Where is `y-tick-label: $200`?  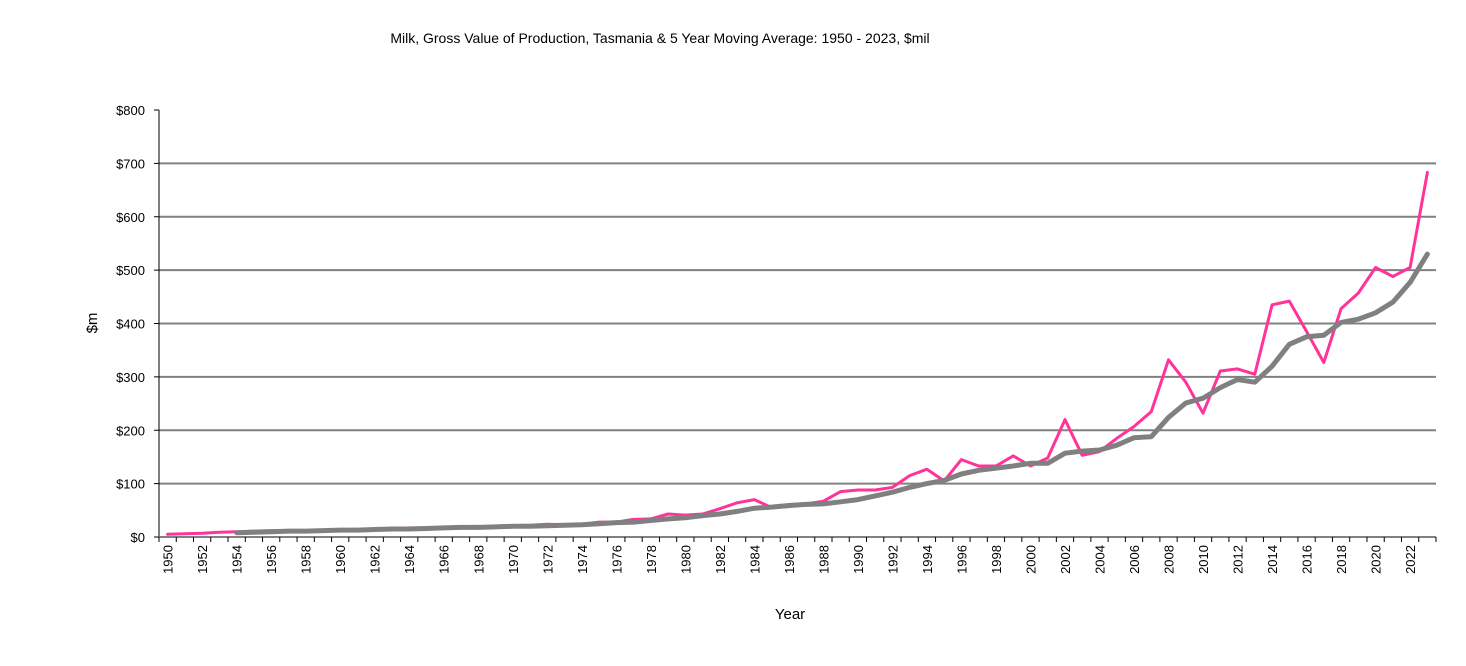 y-tick-label: $200 is located at coordinates (130, 430).